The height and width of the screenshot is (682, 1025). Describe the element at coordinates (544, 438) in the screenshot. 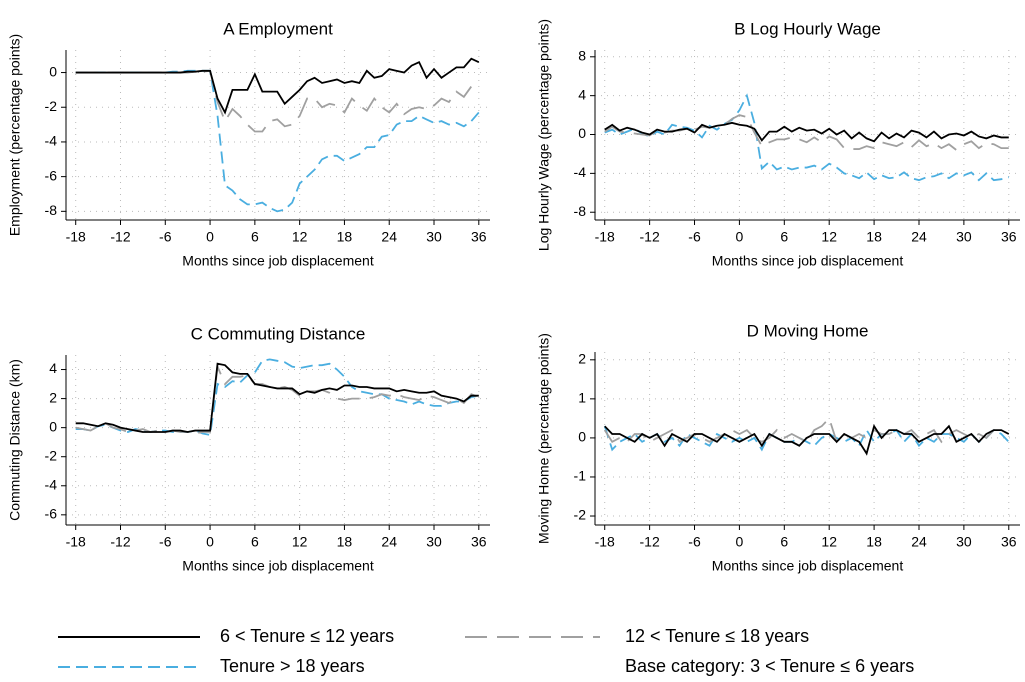

I see `y-axis-label: Moving Home (percentage points)` at that location.